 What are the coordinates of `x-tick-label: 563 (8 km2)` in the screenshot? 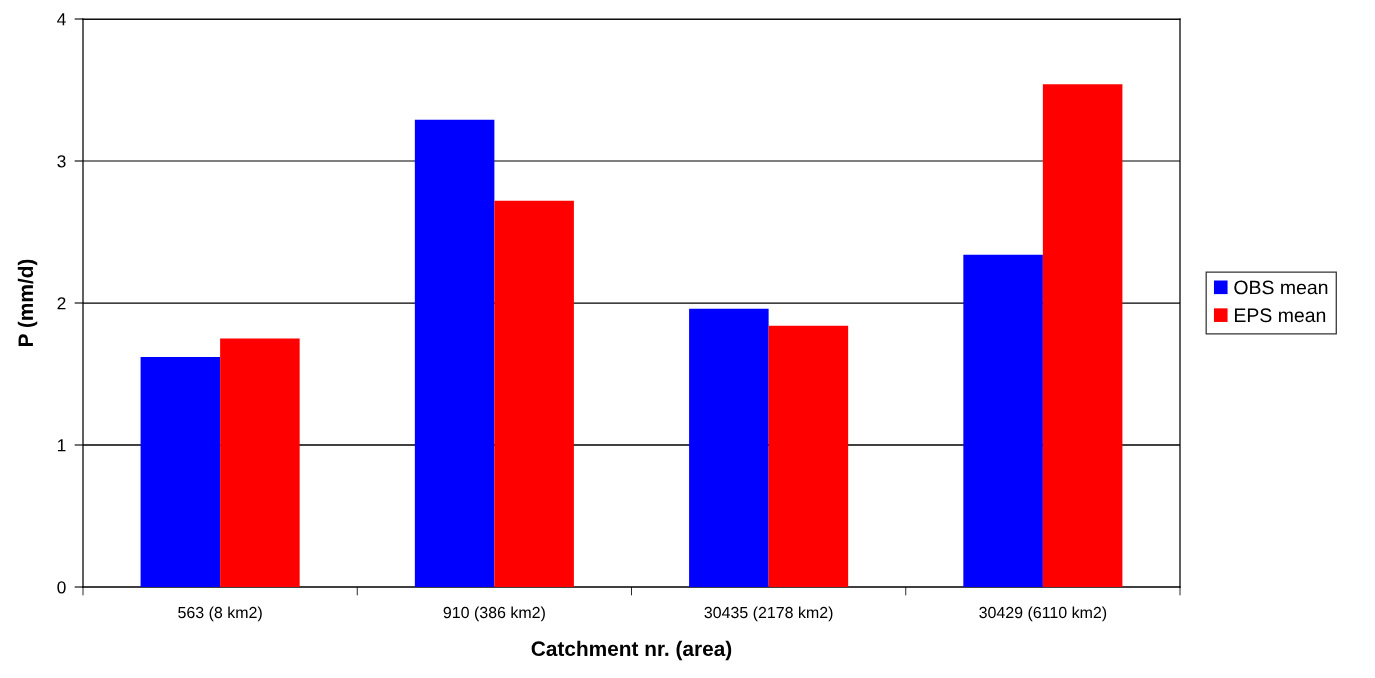 It's located at (220, 614).